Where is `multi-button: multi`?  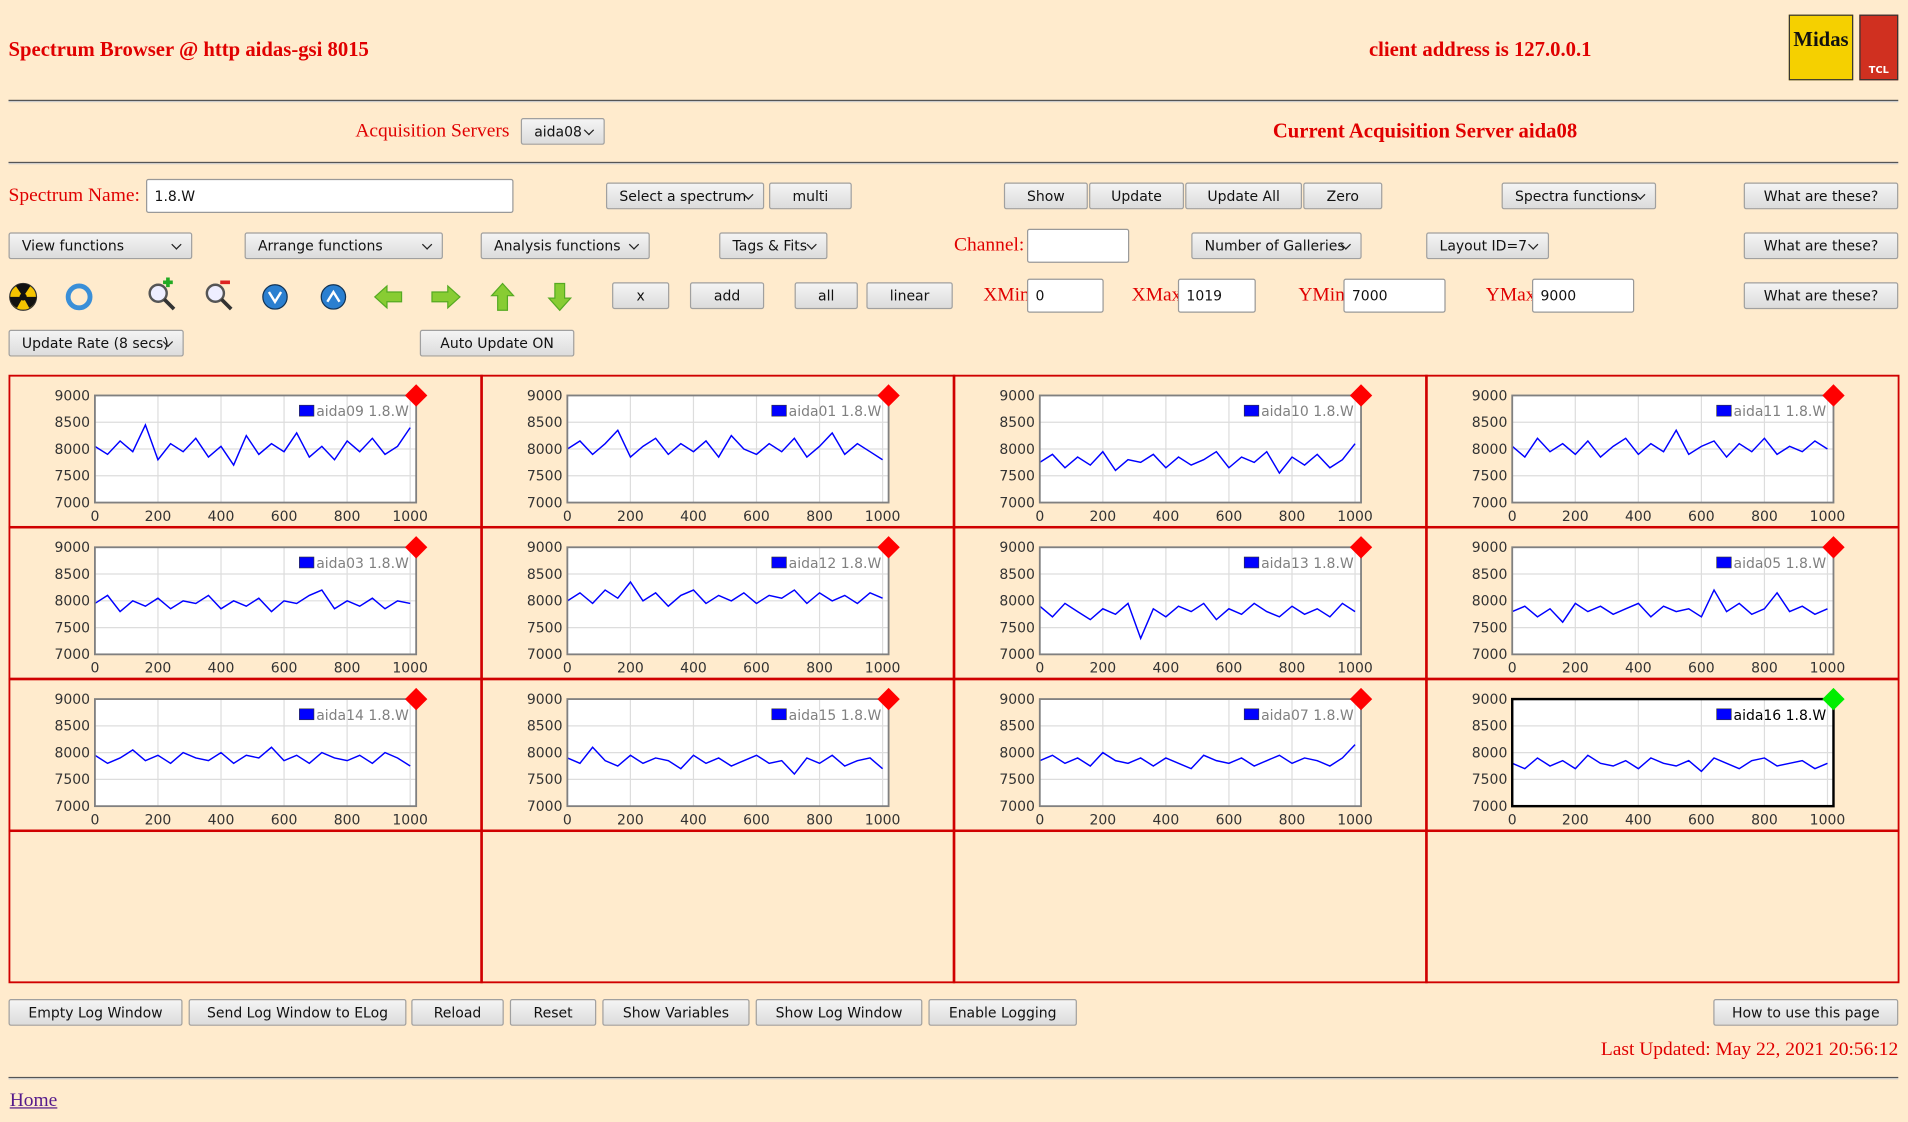 multi-button: multi is located at coordinates (810, 196).